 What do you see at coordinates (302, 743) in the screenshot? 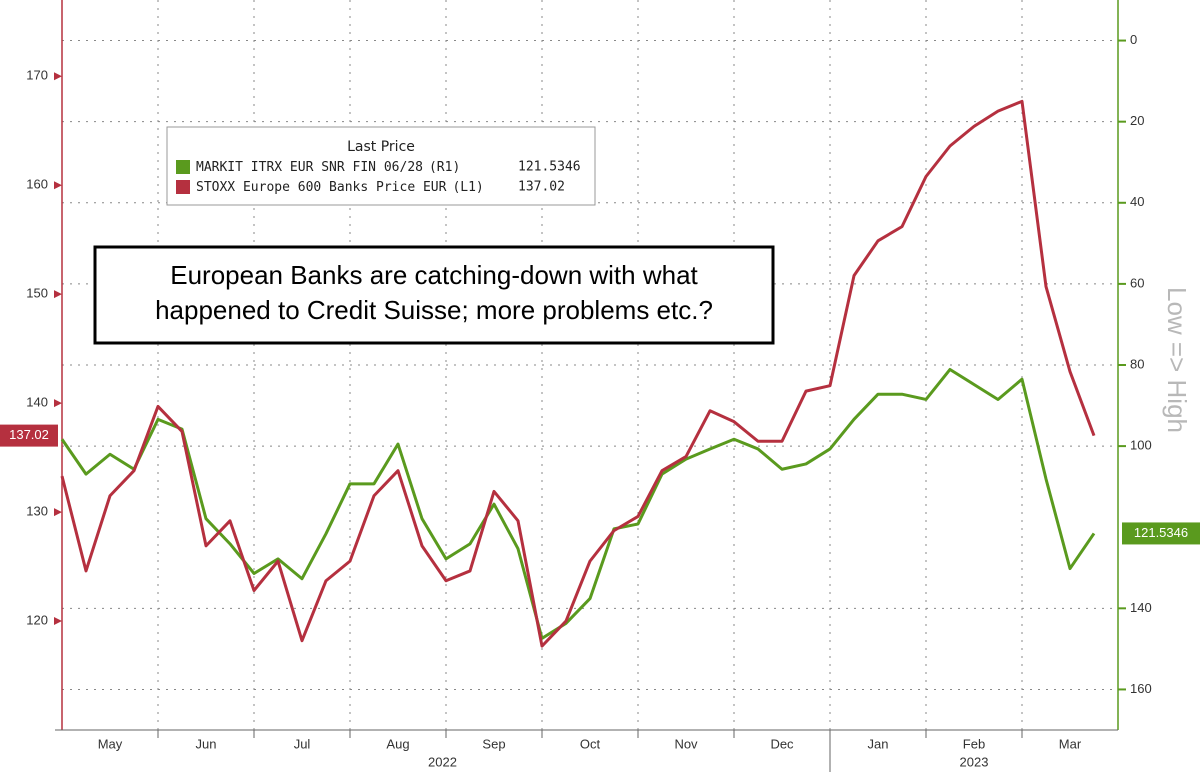
I see `x-tick-label: Jul` at bounding box center [302, 743].